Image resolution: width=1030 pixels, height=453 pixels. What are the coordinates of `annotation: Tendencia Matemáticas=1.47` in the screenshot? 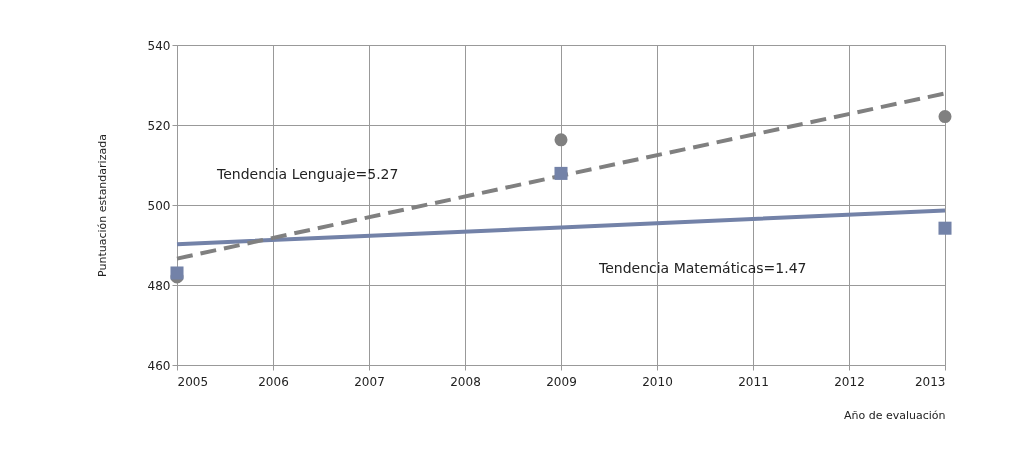 It's located at (702, 268).